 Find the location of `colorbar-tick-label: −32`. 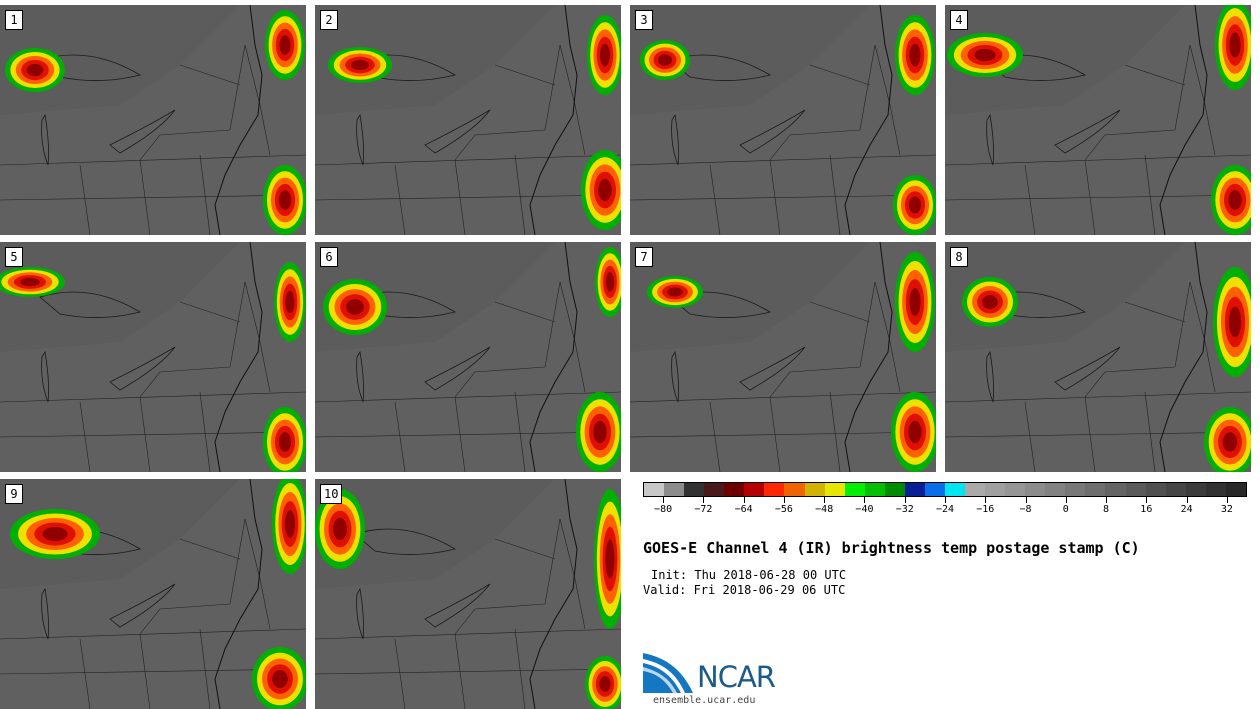

colorbar-tick-label: −32 is located at coordinates (904, 509).